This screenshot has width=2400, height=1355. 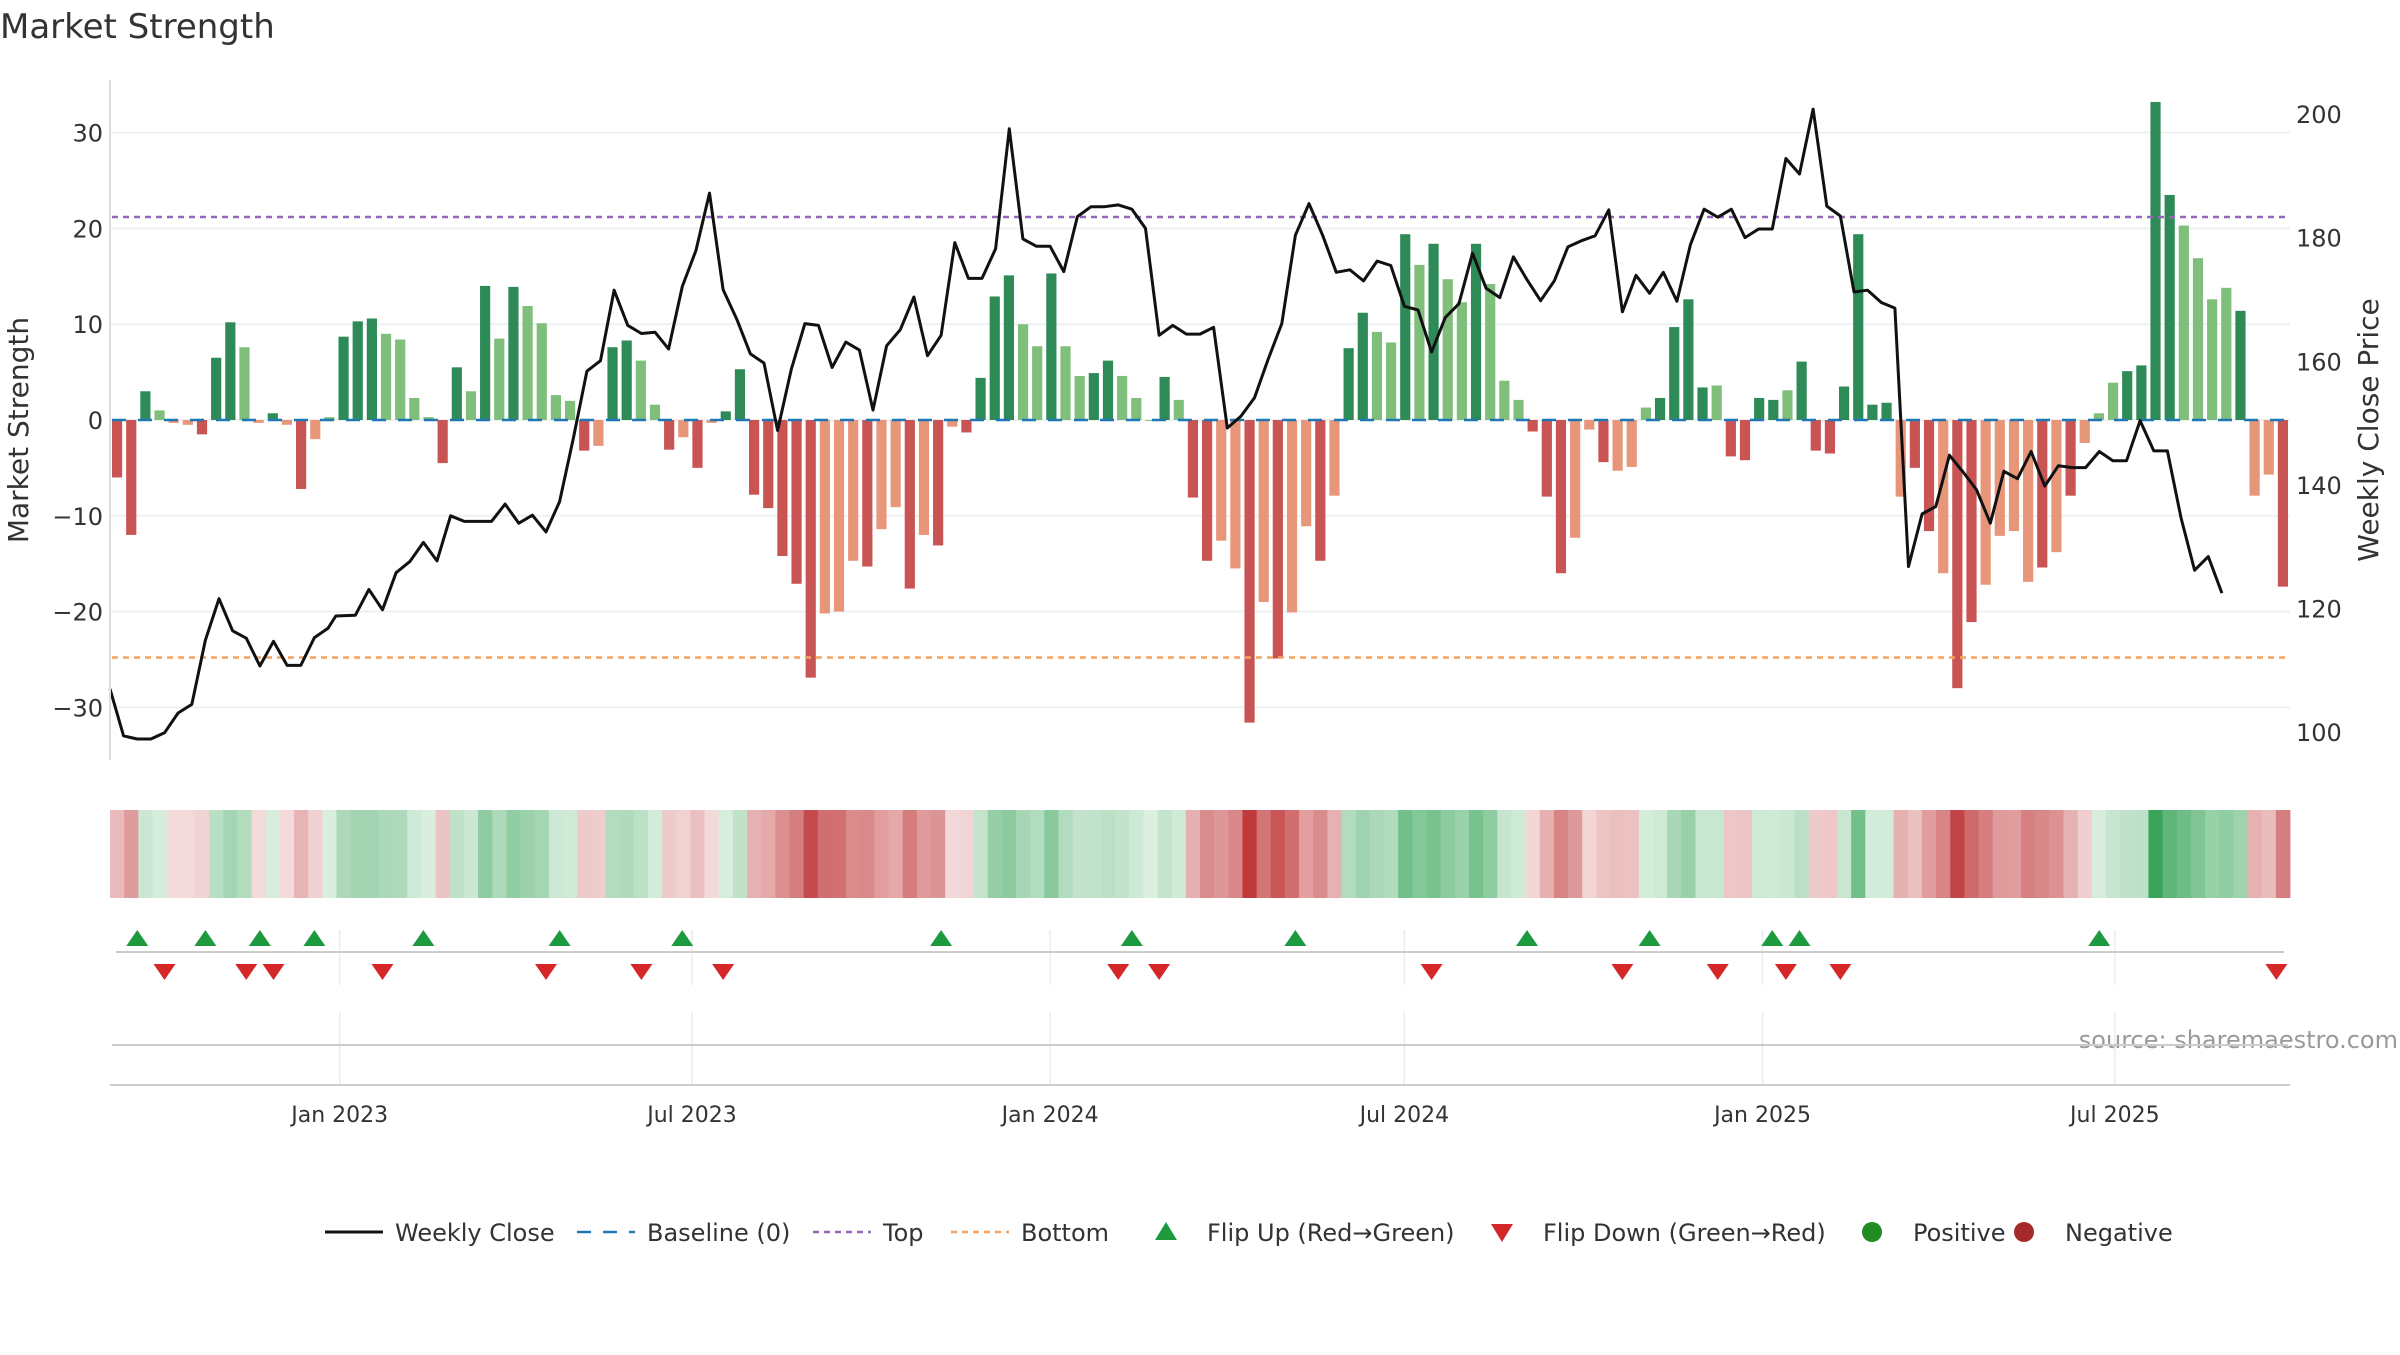 What do you see at coordinates (137, 27) in the screenshot?
I see `chart-title: Market Strength` at bounding box center [137, 27].